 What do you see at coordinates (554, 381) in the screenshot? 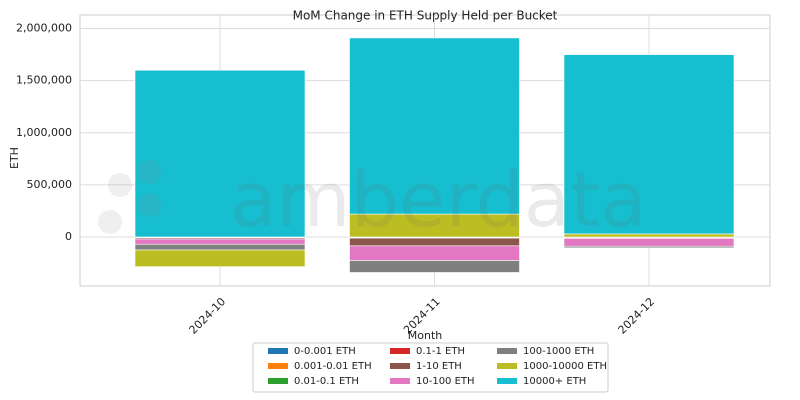
I see `legend-label: 10000+ ETH` at bounding box center [554, 381].